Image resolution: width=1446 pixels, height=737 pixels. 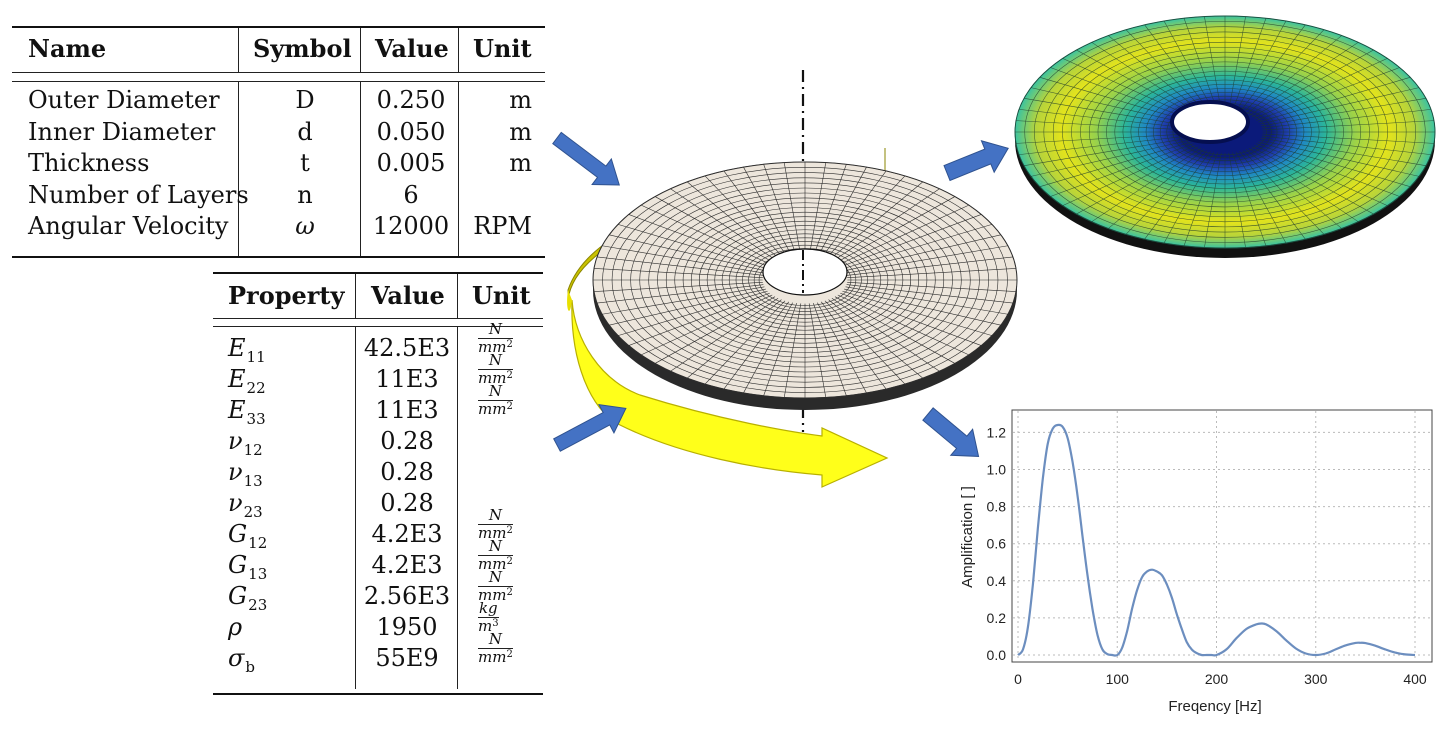 I want to click on row-symbol: ω, so click(x=305, y=226).